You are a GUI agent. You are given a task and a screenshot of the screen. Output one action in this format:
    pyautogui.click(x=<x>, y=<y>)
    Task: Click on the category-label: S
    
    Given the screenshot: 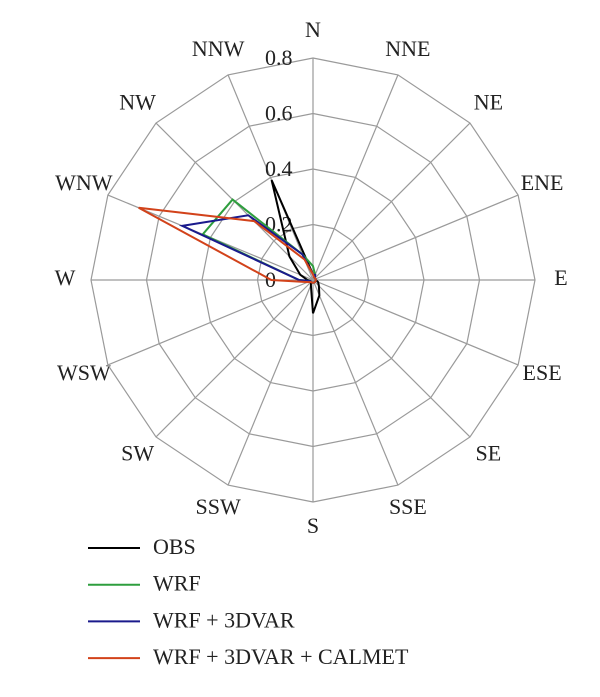 What is the action you would take?
    pyautogui.click(x=313, y=525)
    